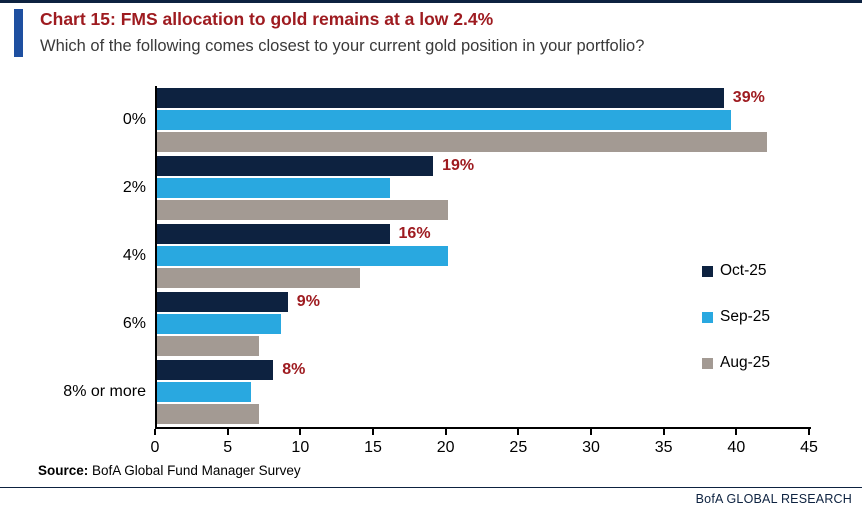 The width and height of the screenshot is (862, 510). I want to click on tick-label: 45, so click(809, 447).